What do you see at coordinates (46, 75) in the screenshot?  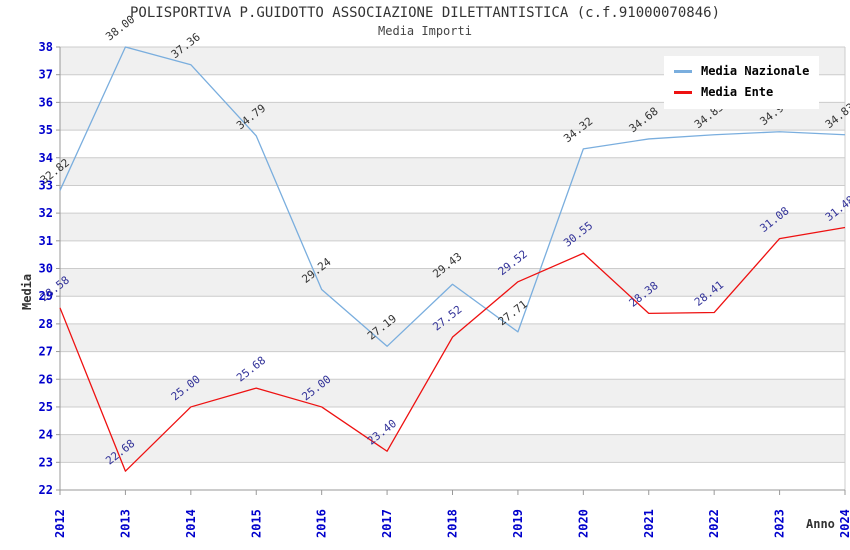 I see `y-axis-tick-label: 37` at bounding box center [46, 75].